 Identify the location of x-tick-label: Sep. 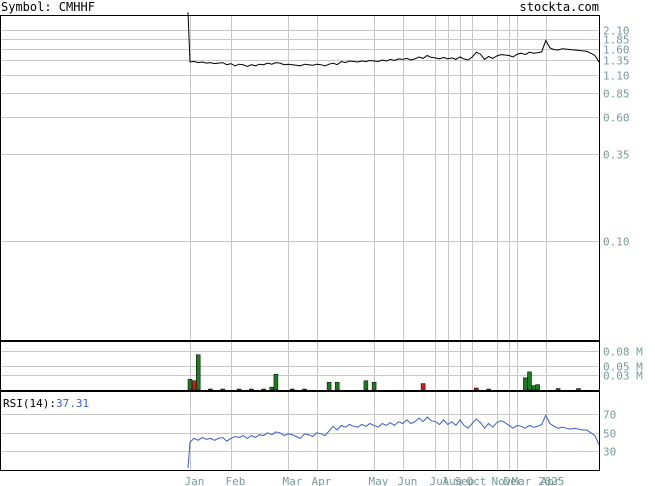
(465, 480).